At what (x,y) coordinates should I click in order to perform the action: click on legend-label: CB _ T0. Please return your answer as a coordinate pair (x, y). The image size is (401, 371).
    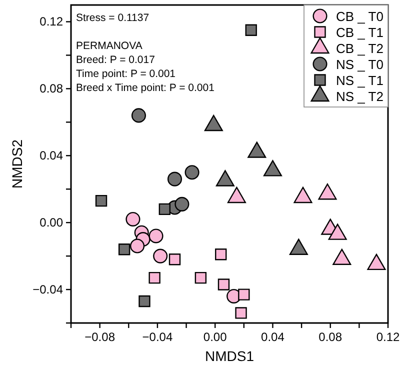
    Looking at the image, I should click on (360, 16).